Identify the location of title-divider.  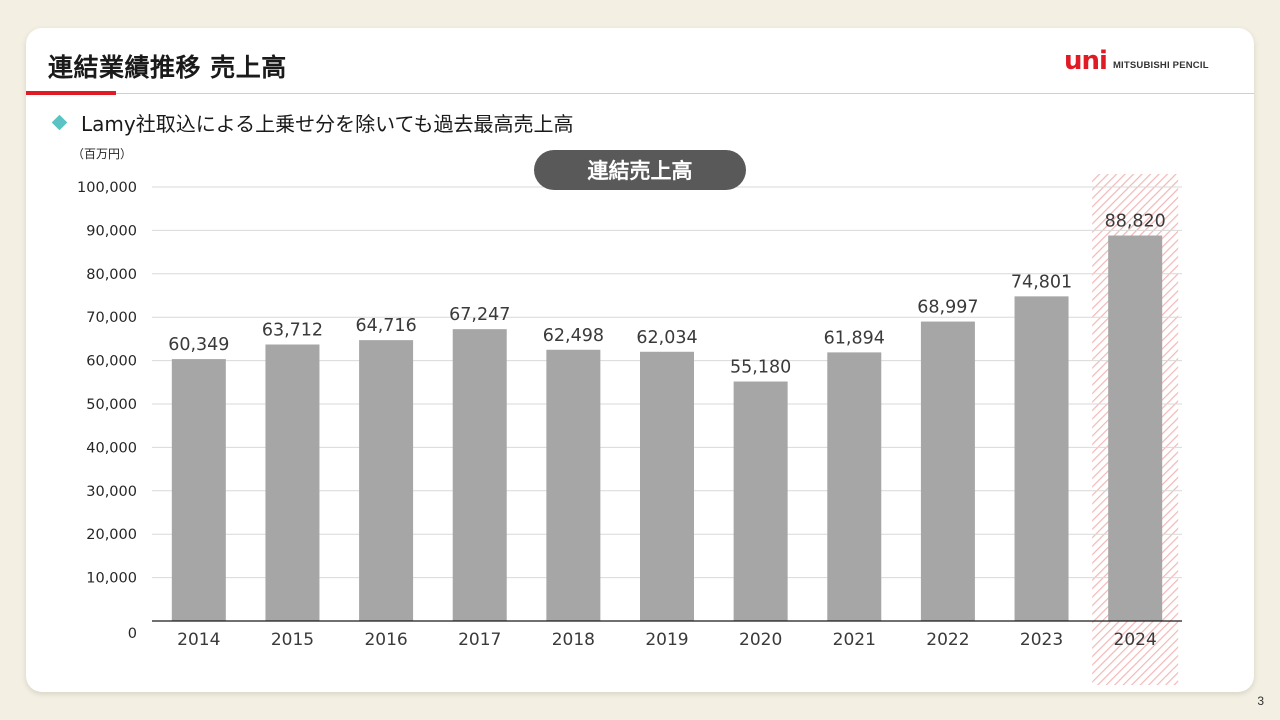
(640, 93).